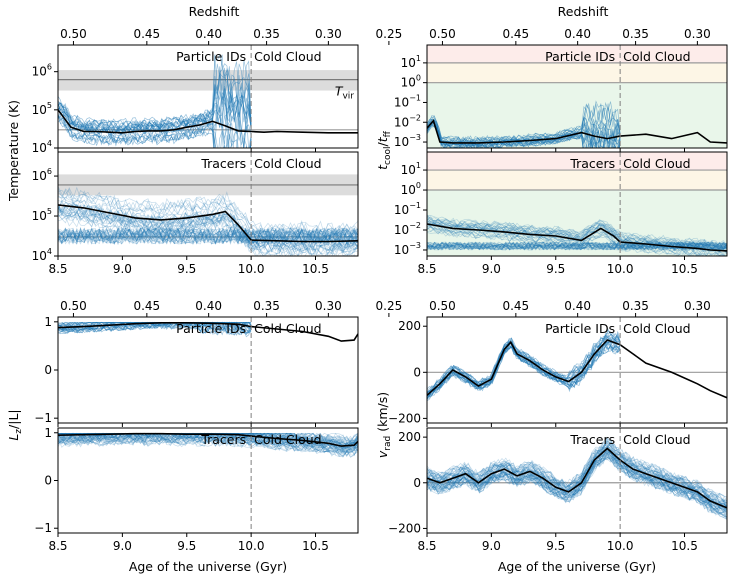 The height and width of the screenshot is (580, 734). What do you see at coordinates (208, 34) in the screenshot?
I see `top-tick-label: 0.40` at bounding box center [208, 34].